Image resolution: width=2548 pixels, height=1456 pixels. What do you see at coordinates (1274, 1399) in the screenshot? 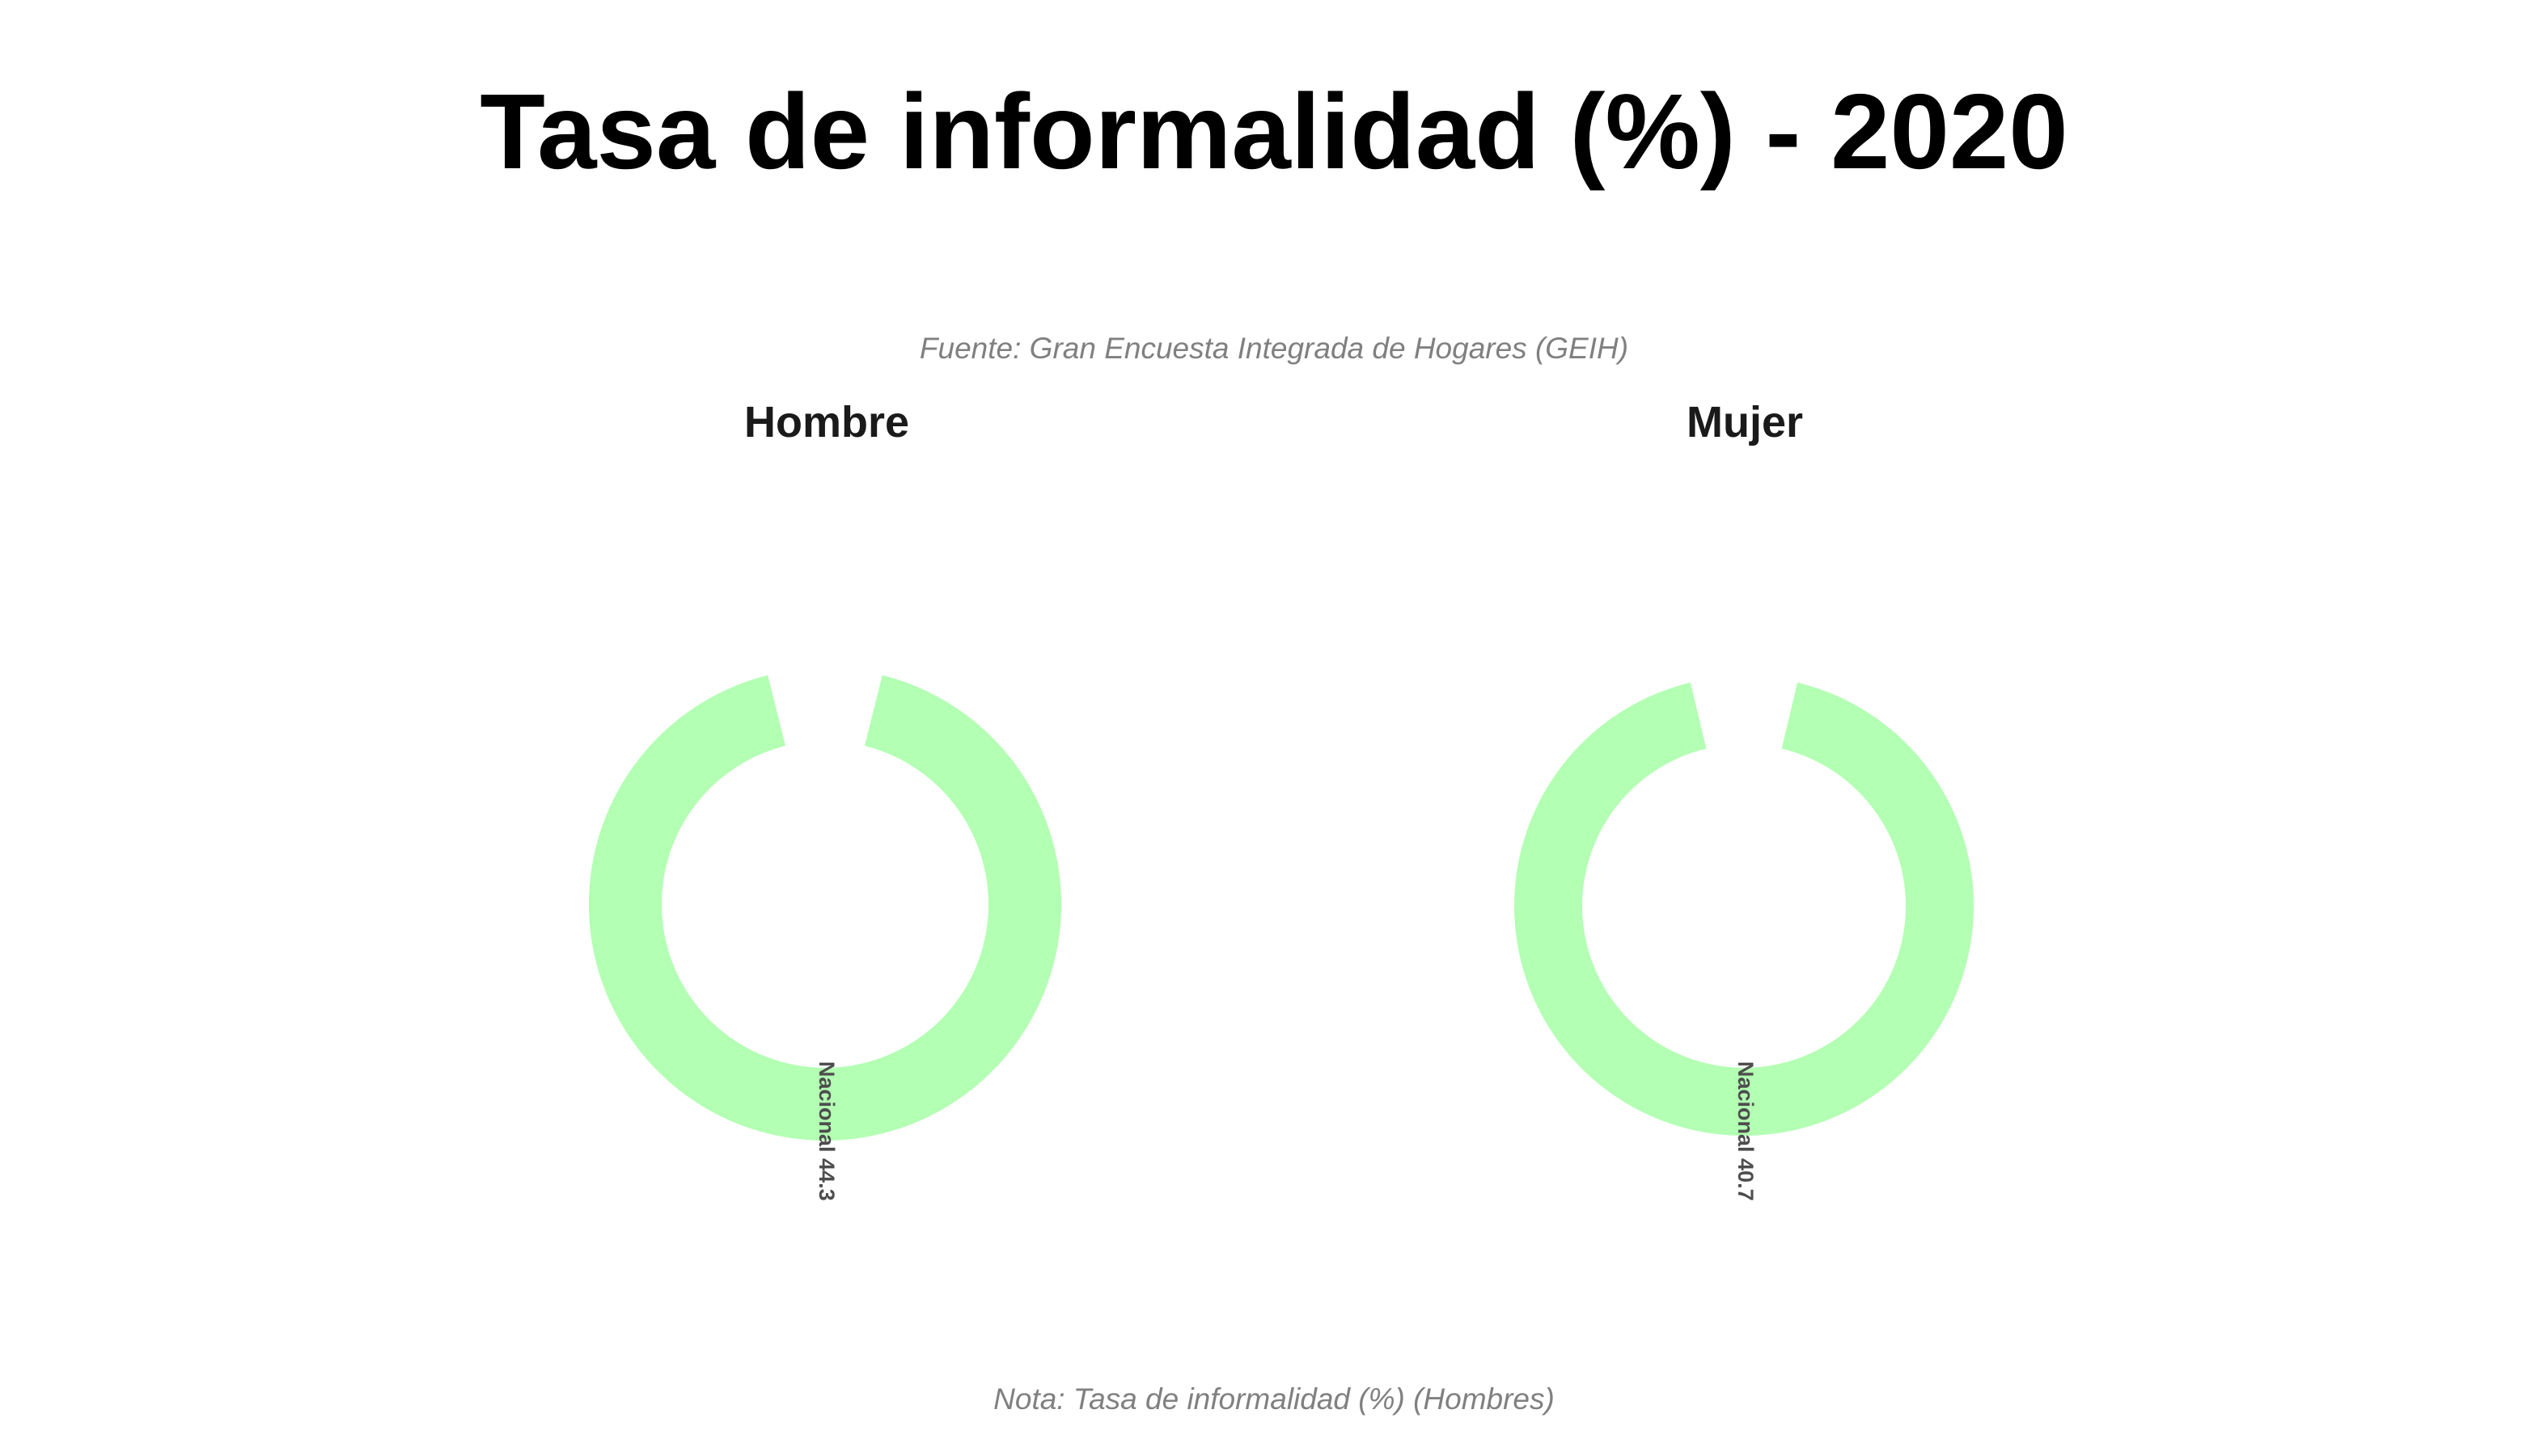
I see `chart-caption: Nota: Tasa de informalidad (%) (Hombres)` at bounding box center [1274, 1399].